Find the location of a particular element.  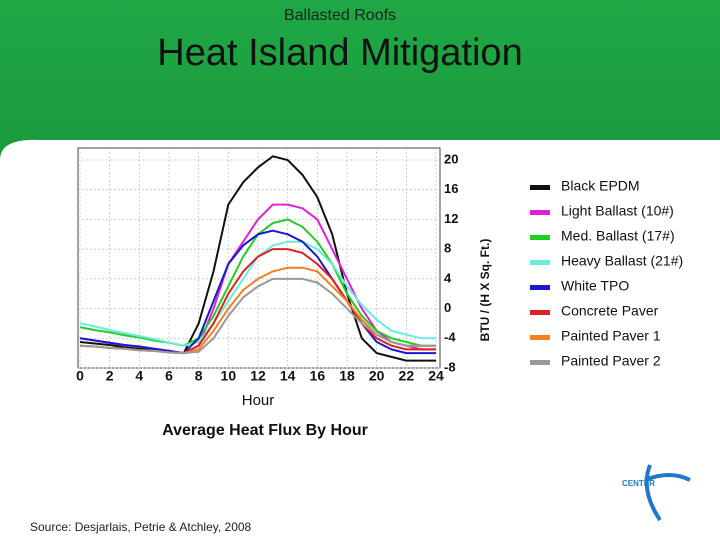

y-tick-label: 12 is located at coordinates (451, 218).